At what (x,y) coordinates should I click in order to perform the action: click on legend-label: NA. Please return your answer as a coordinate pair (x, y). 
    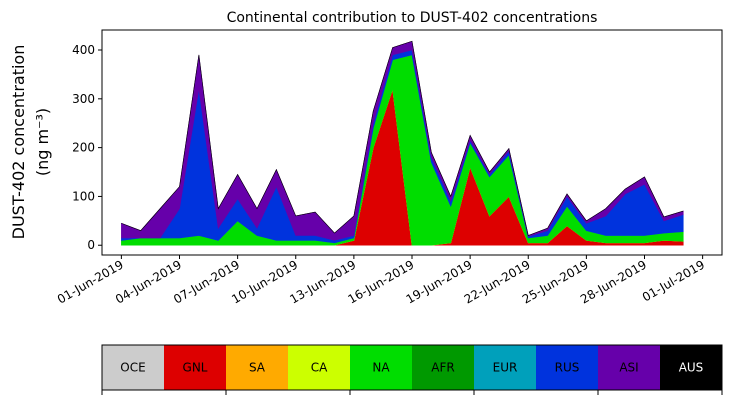
    Looking at the image, I should click on (381, 368).